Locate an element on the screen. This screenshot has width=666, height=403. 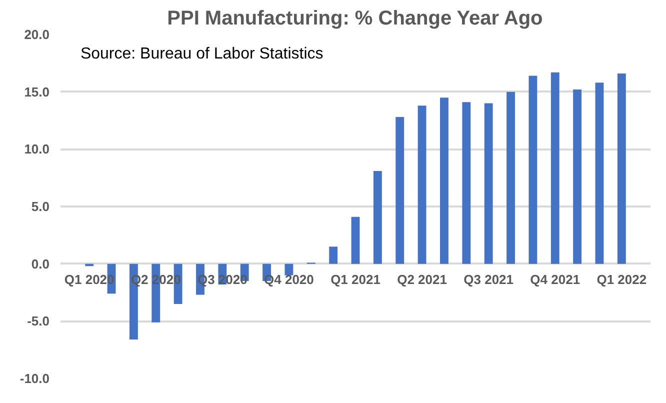
y-tick-label: 15.0 is located at coordinates (37, 92).